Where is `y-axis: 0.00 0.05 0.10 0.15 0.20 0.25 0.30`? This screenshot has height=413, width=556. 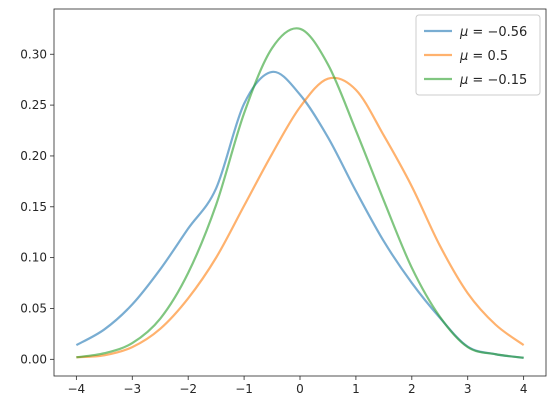 y-axis: 0.00 0.05 0.10 0.15 0.20 0.25 0.30 is located at coordinates (37, 206).